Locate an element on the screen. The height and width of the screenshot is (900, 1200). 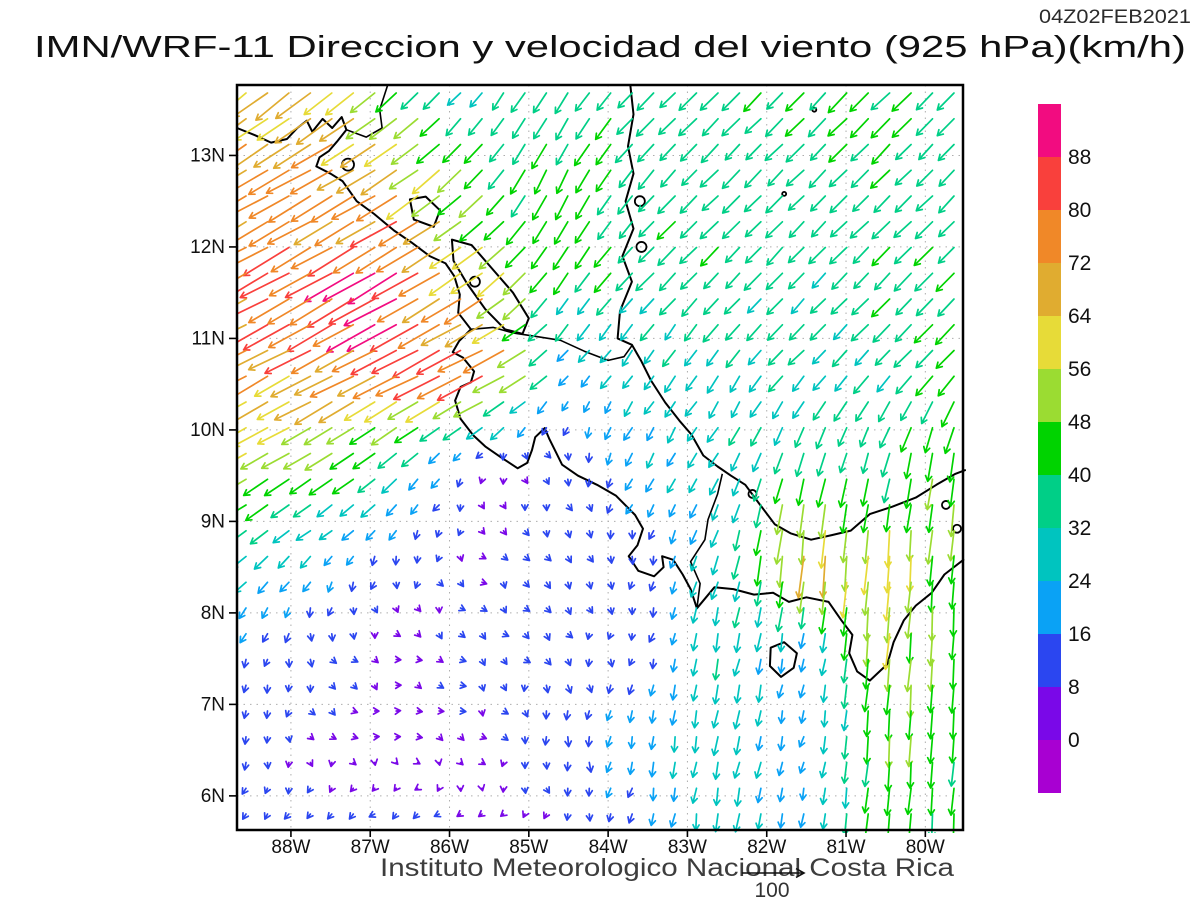
x-tick-label: 83W is located at coordinates (687, 847).